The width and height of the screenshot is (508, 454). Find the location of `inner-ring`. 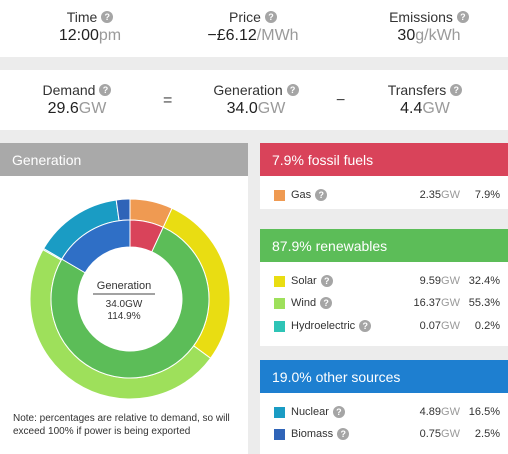

inner-ring is located at coordinates (130, 299).